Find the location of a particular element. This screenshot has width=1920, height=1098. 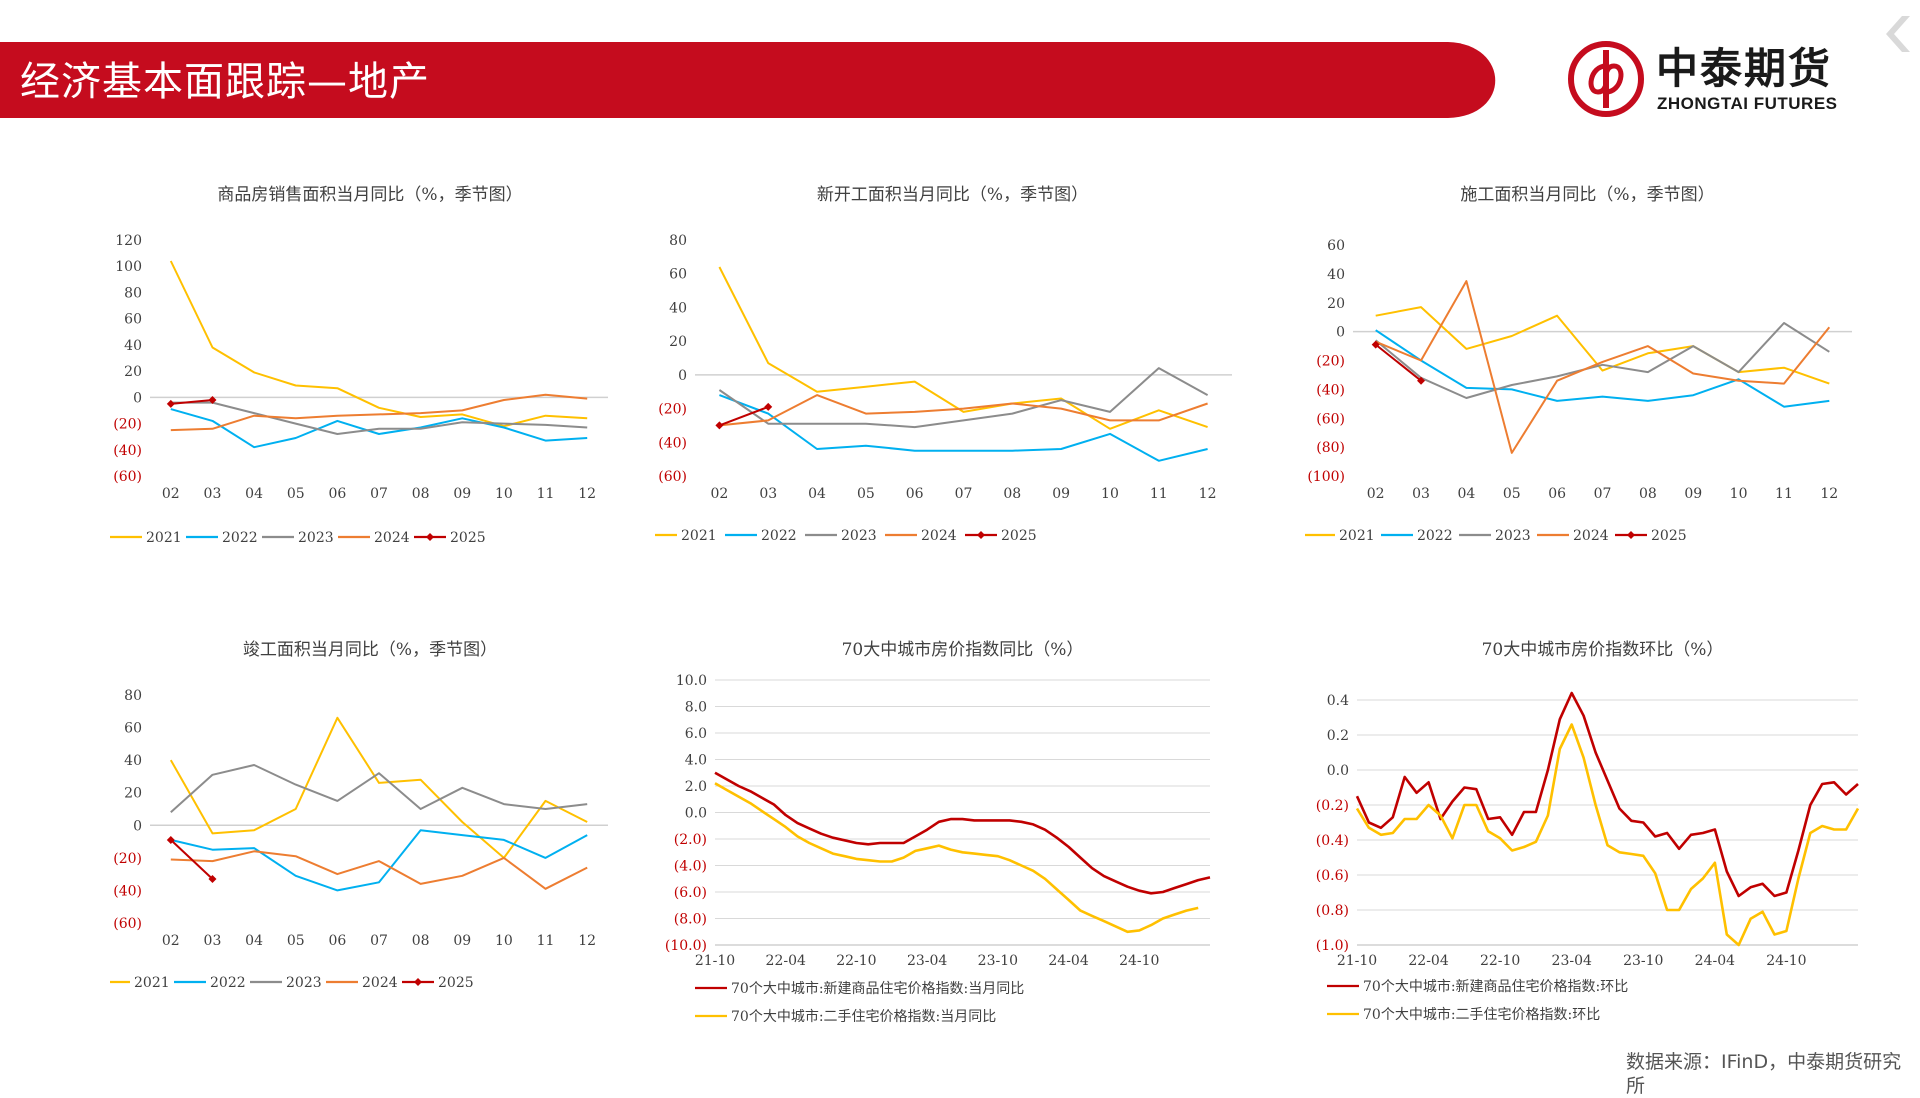

legend-item: 70个大中城市:新建商品住宅价格指数:当月同比 is located at coordinates (859, 988).